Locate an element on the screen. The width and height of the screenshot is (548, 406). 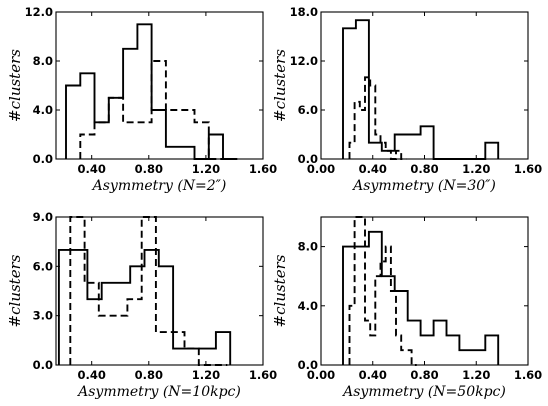
y-tick-label: 18.0 is located at coordinates (304, 12).